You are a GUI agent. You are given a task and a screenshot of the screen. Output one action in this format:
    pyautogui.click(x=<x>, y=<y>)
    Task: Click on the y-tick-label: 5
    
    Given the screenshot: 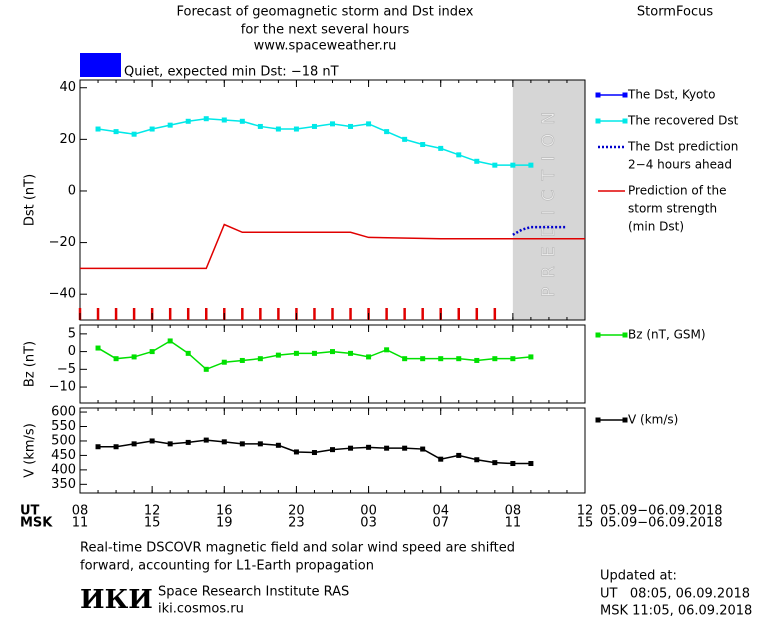 What is the action you would take?
    pyautogui.click(x=72, y=333)
    